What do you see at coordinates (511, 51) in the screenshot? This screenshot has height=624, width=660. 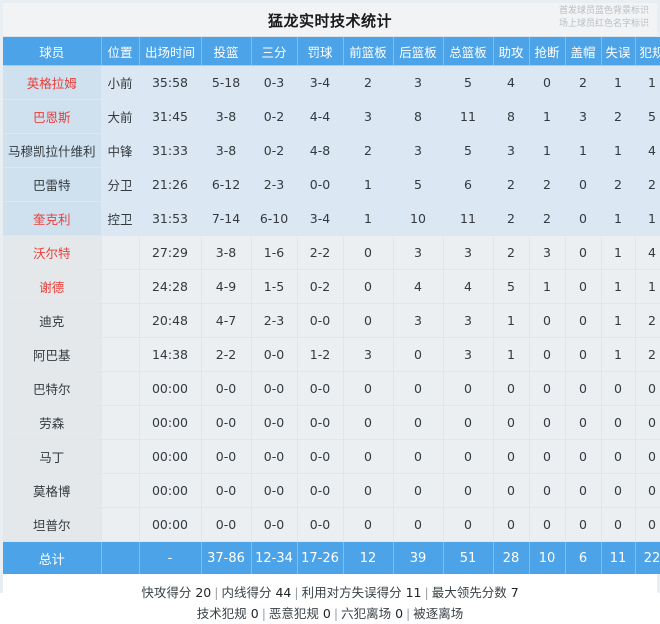 I see `column-header-ast: 助攻` at bounding box center [511, 51].